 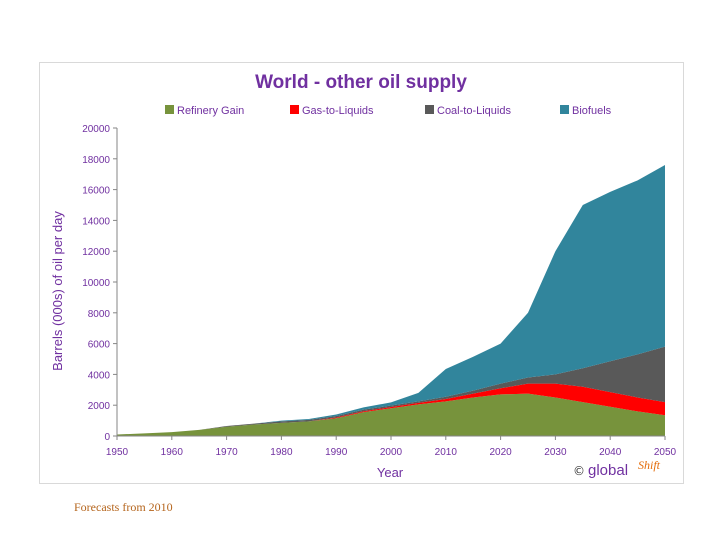 I want to click on globalshift-logo: © global Shift, so click(x=617, y=468).